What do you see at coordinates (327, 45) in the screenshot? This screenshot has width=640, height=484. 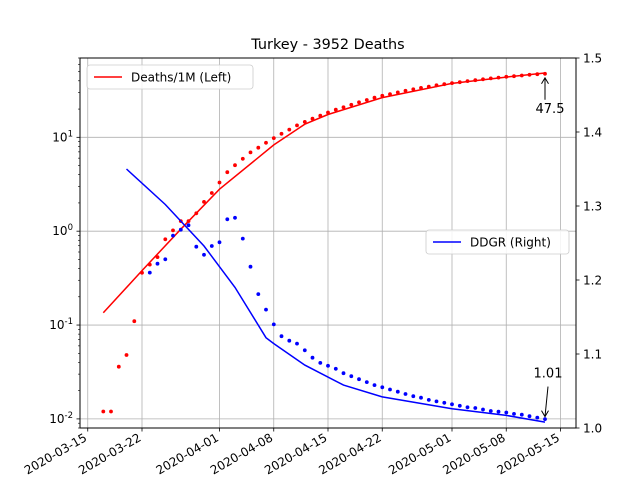 I see `chart-title: Turkey - 3952 Deaths` at bounding box center [327, 45].